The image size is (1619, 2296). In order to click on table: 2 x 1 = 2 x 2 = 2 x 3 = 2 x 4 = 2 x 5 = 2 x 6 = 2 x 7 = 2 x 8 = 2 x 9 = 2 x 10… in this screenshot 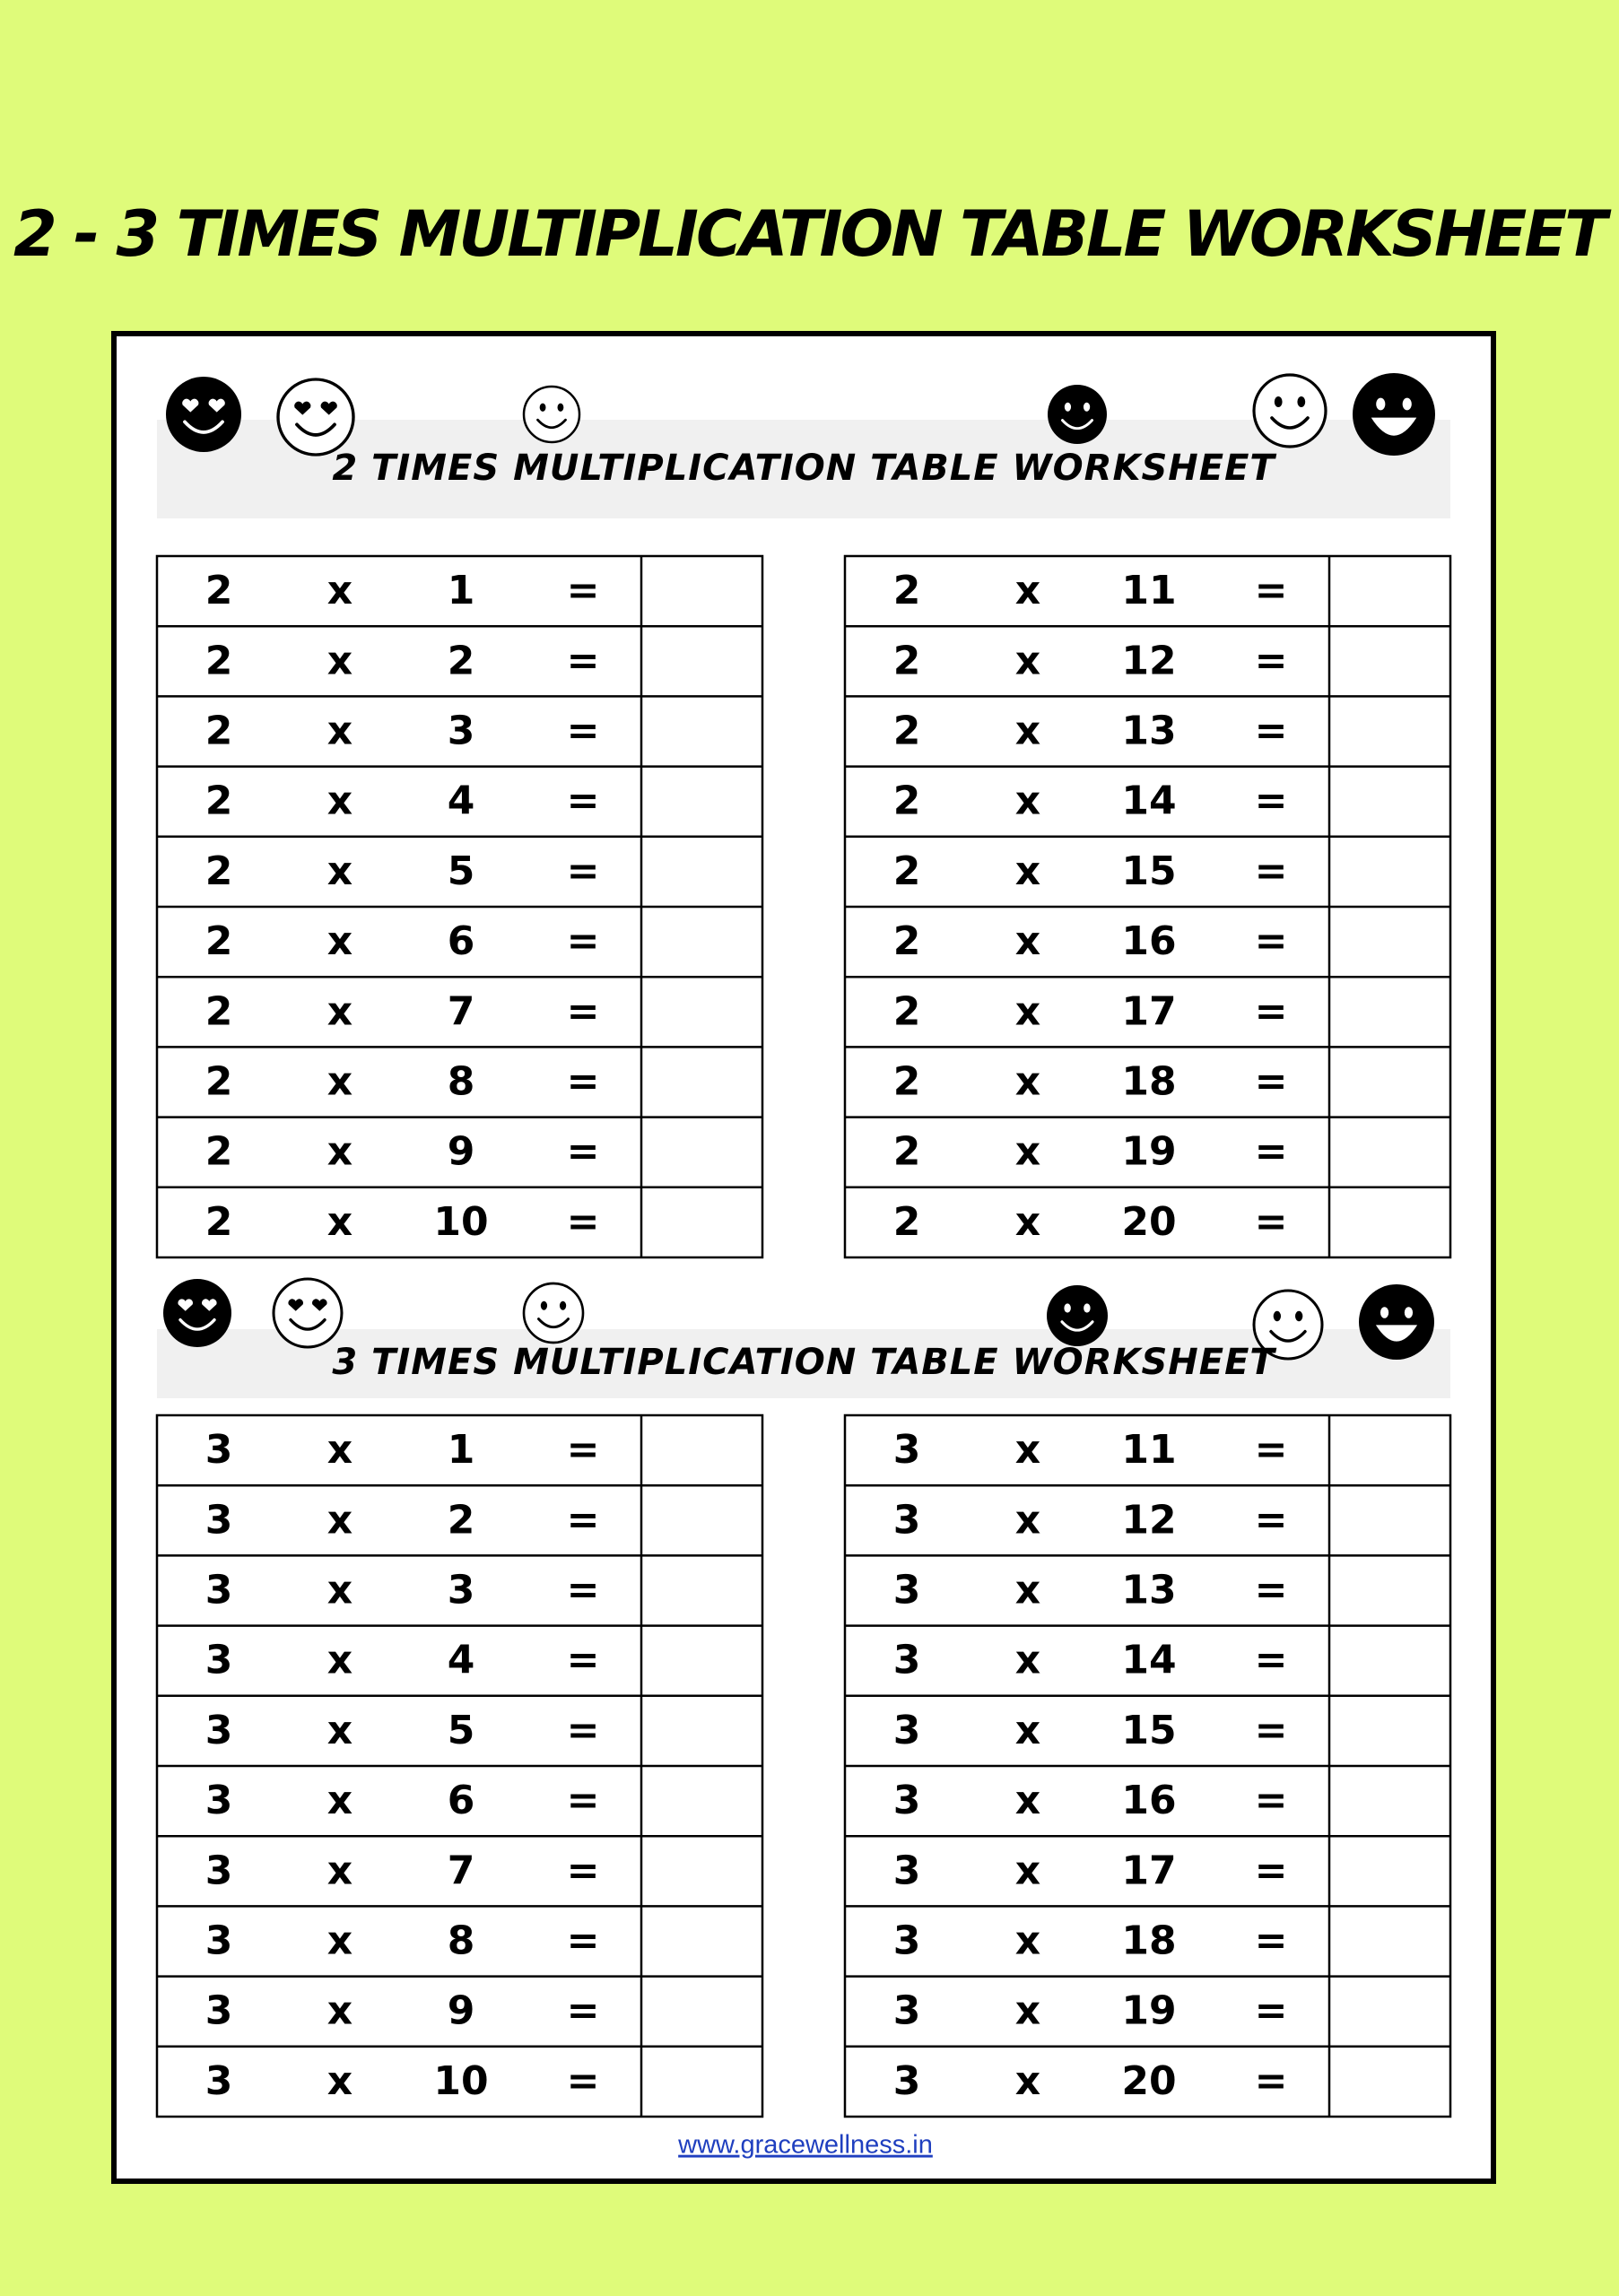, I will do `click(459, 906)`.